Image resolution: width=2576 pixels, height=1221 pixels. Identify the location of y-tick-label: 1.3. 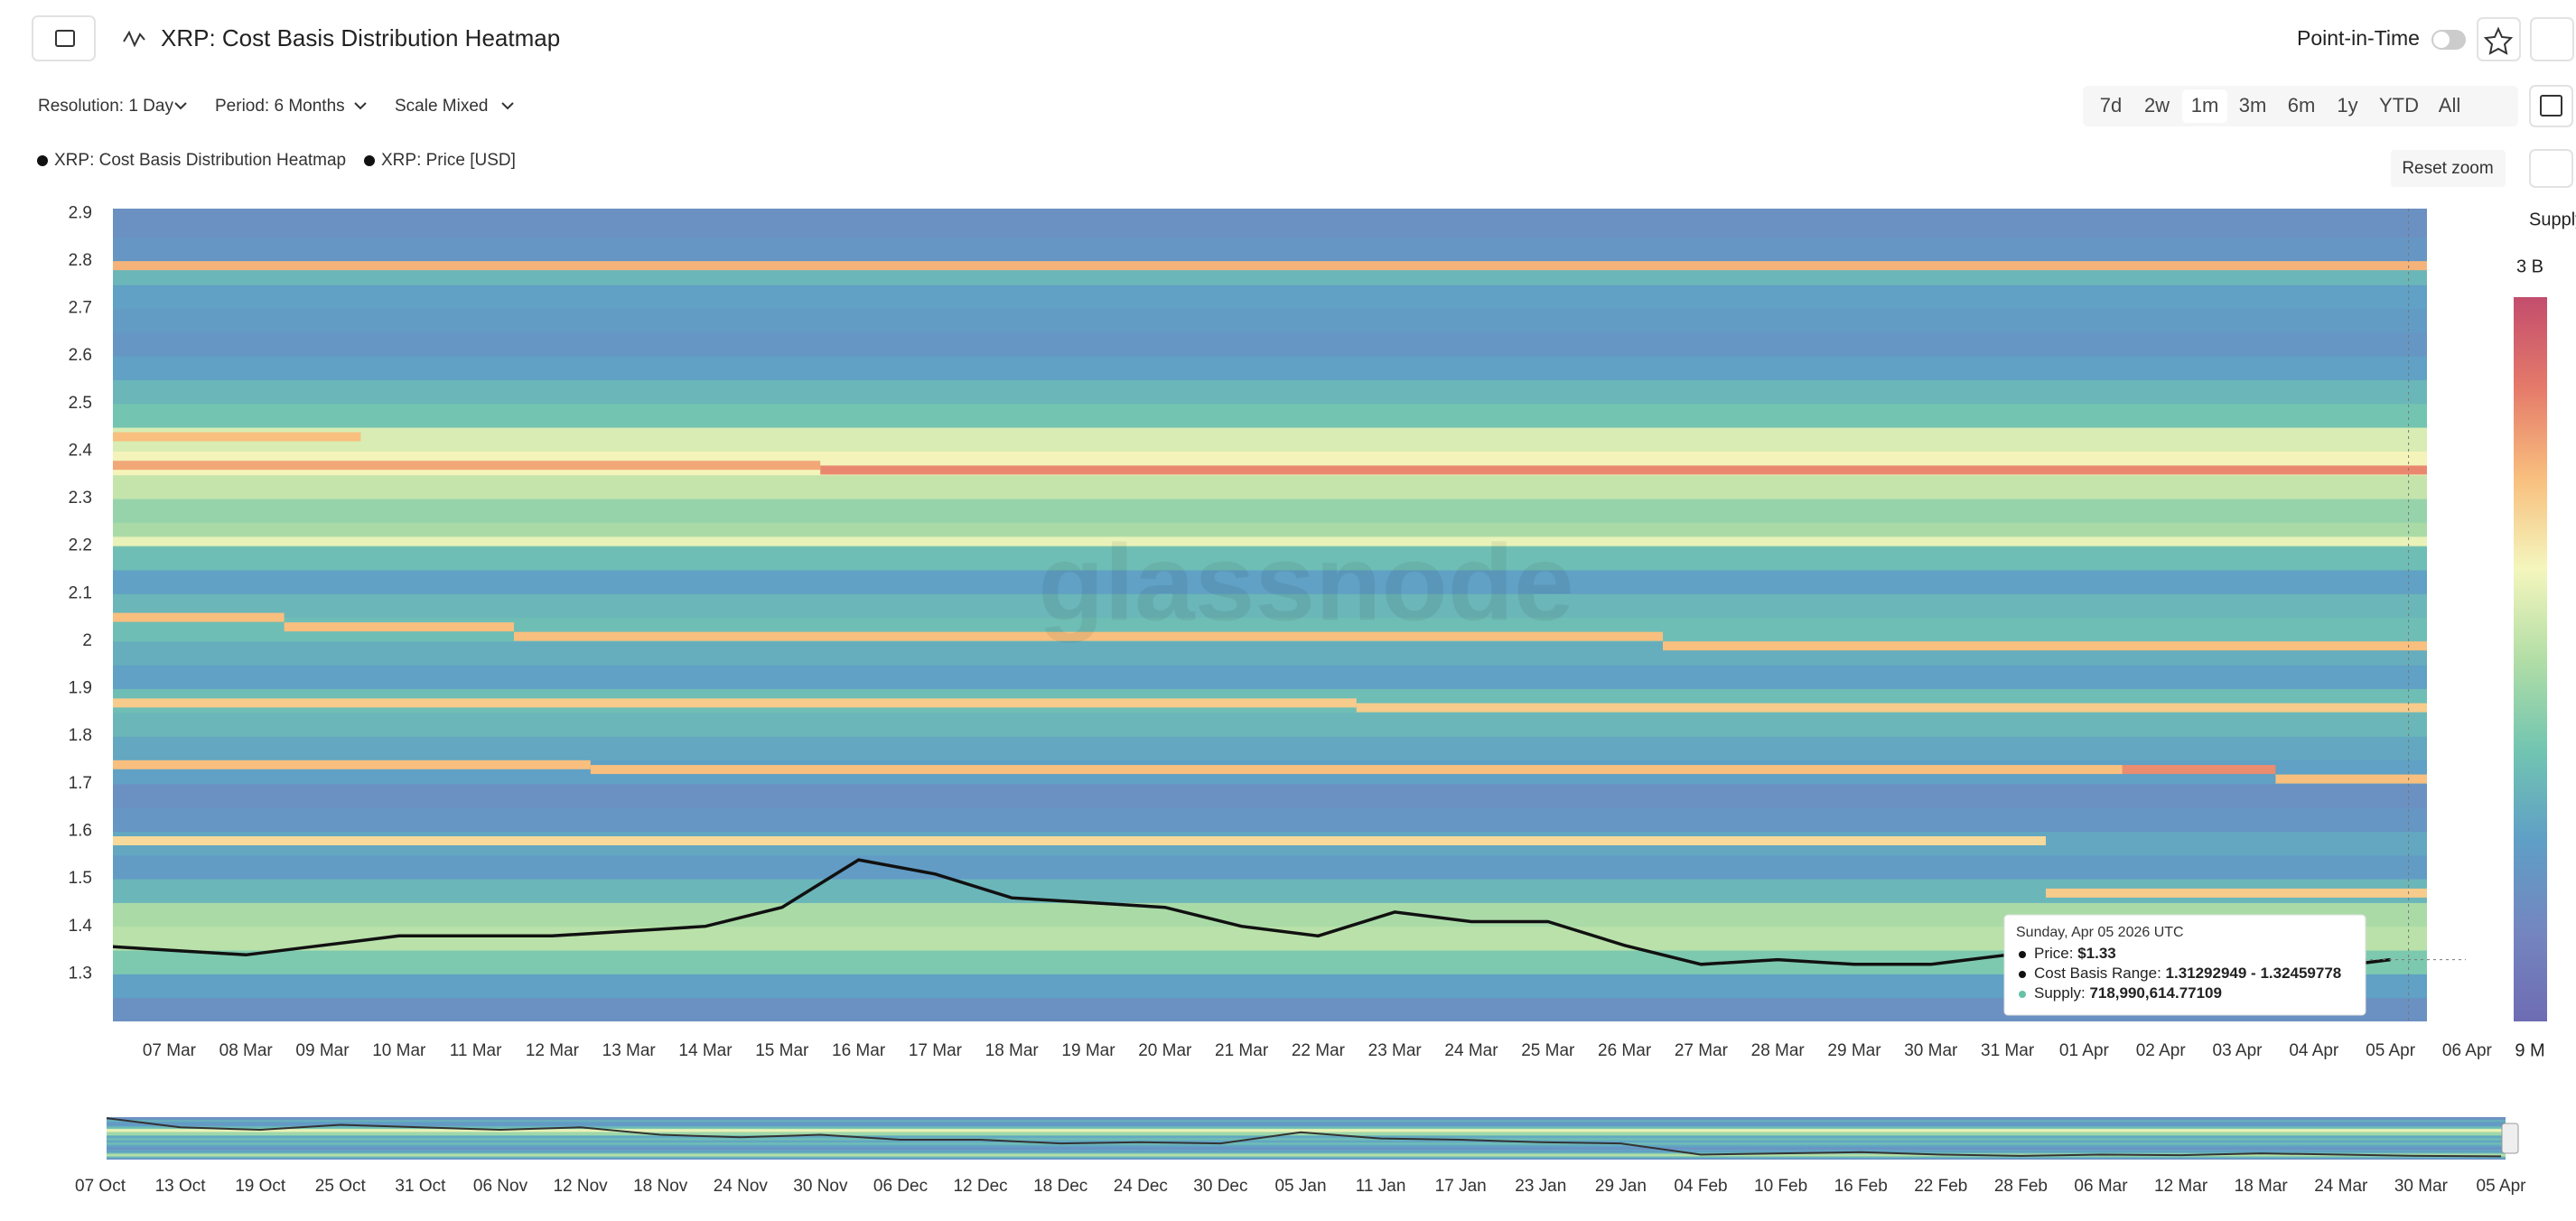
(80, 974).